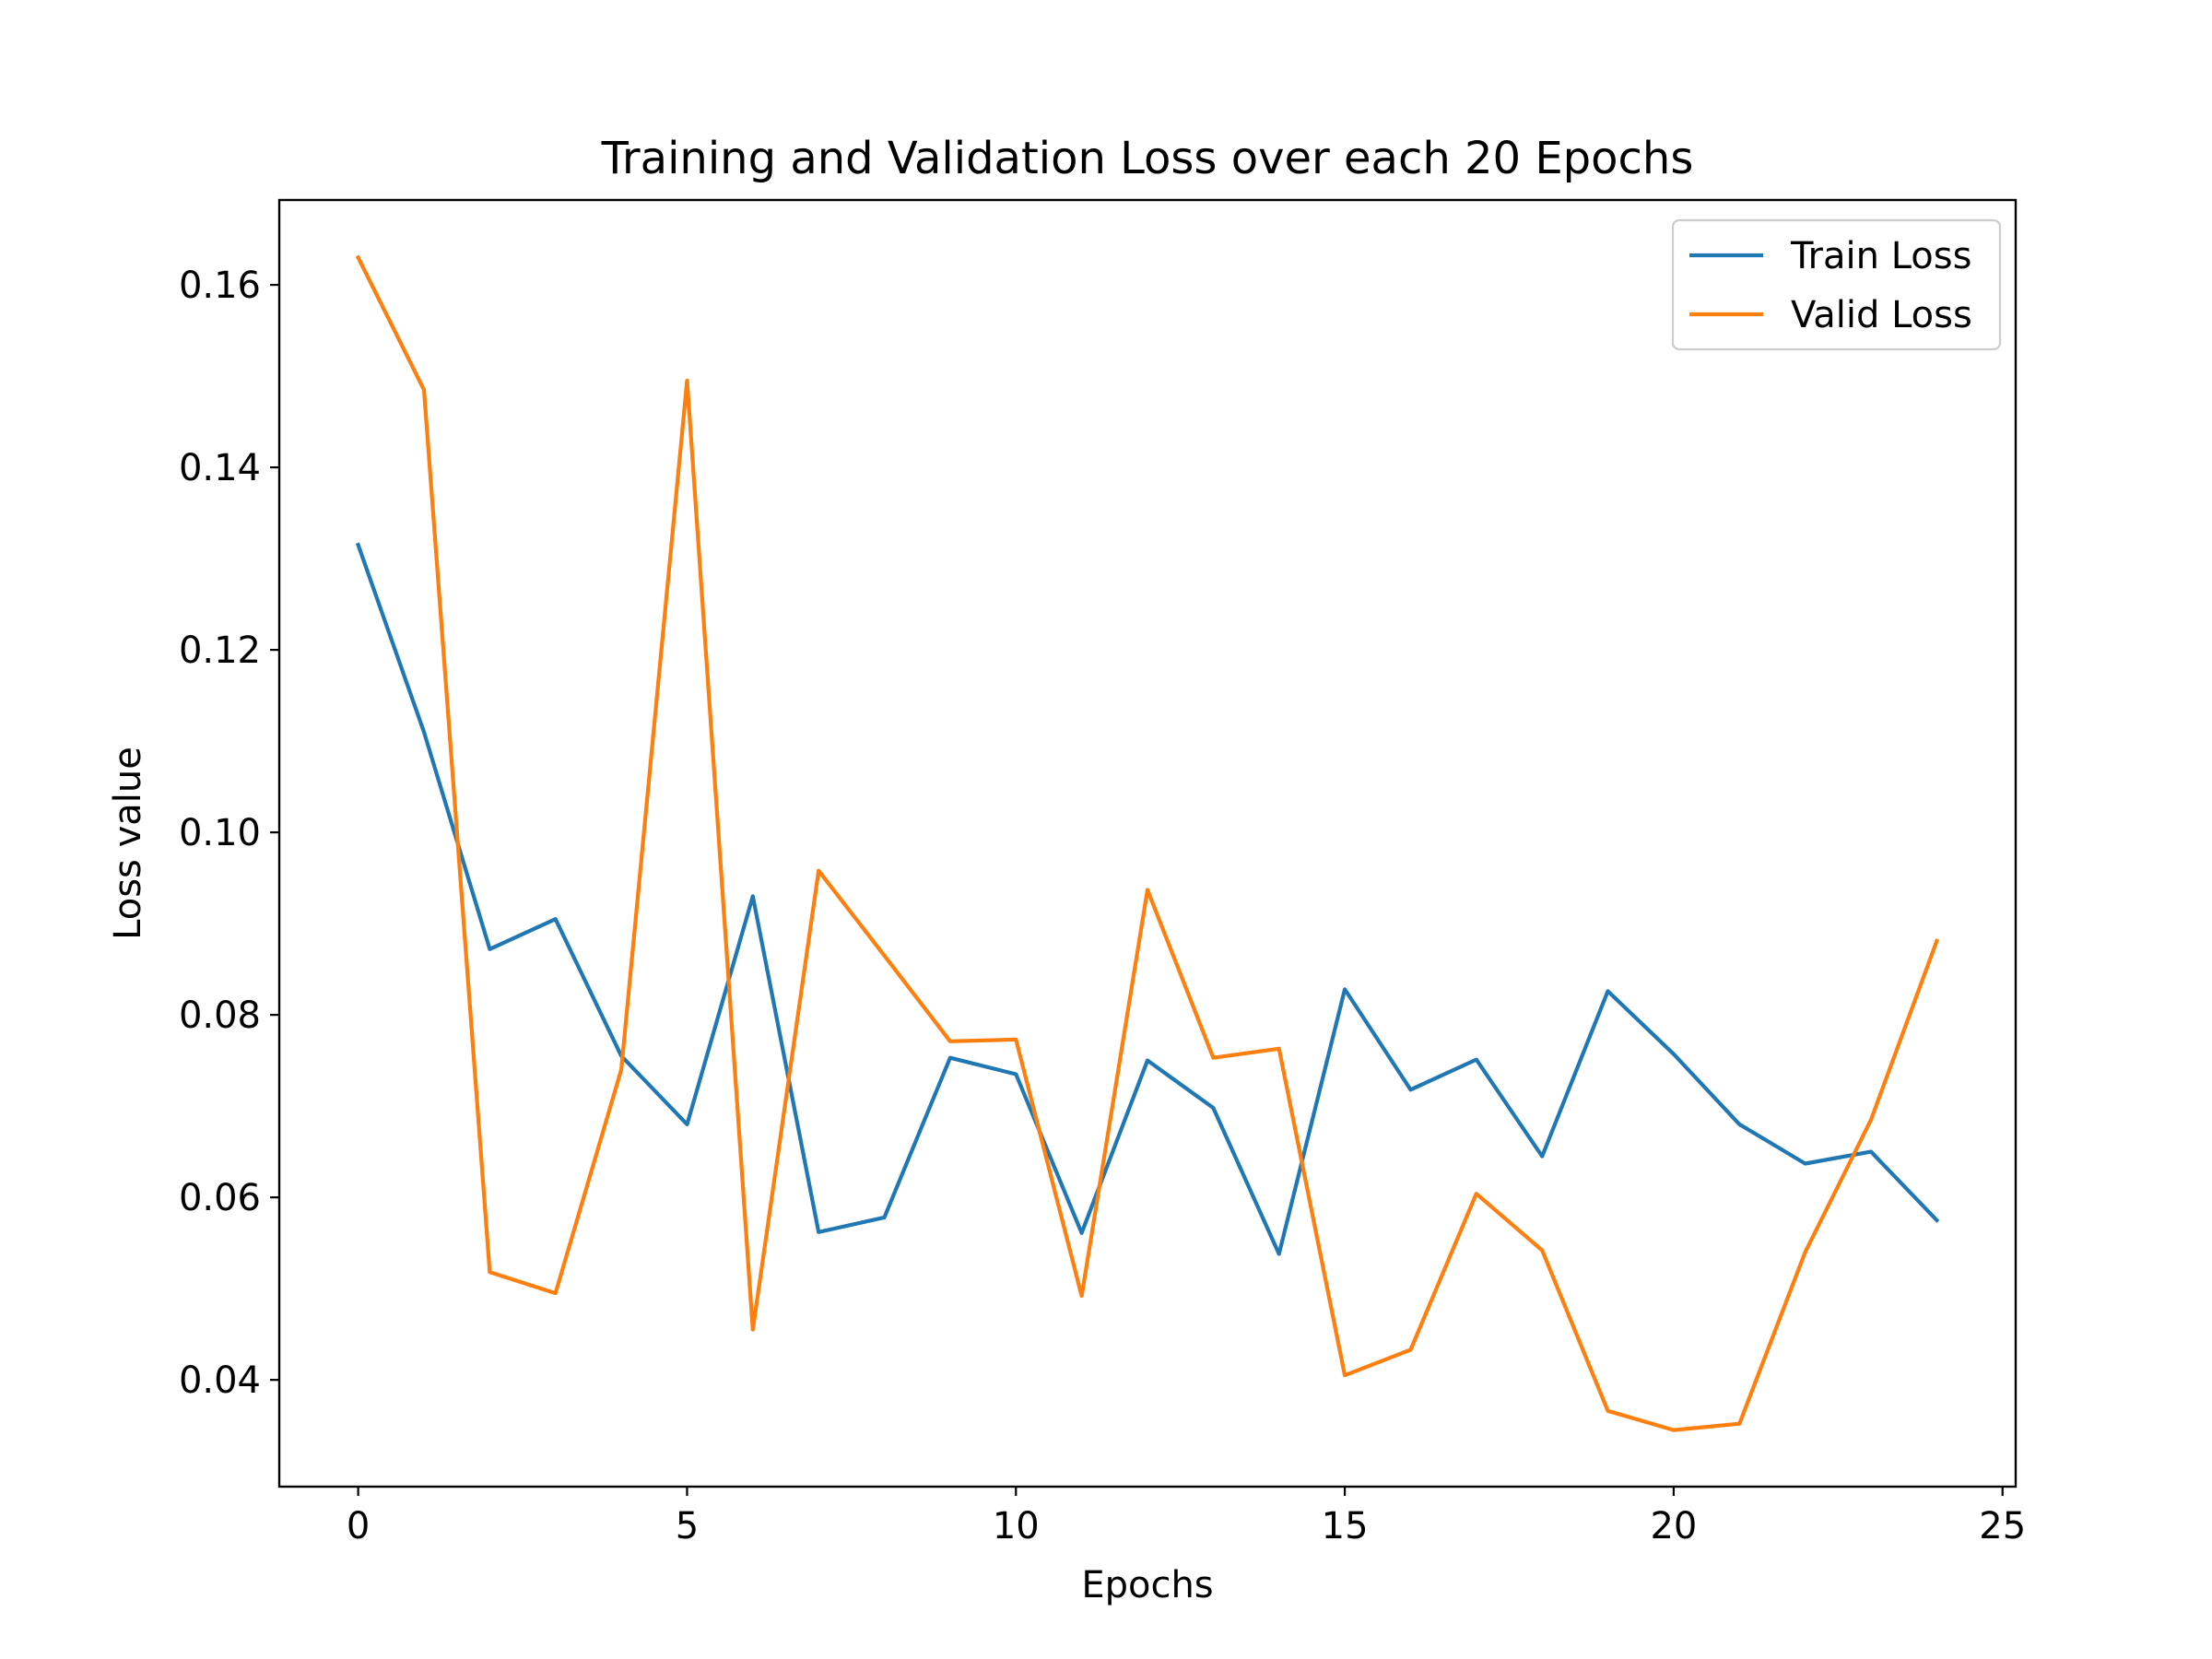 The image size is (2212, 1659). I want to click on y-tick-label: 0.10, so click(220, 833).